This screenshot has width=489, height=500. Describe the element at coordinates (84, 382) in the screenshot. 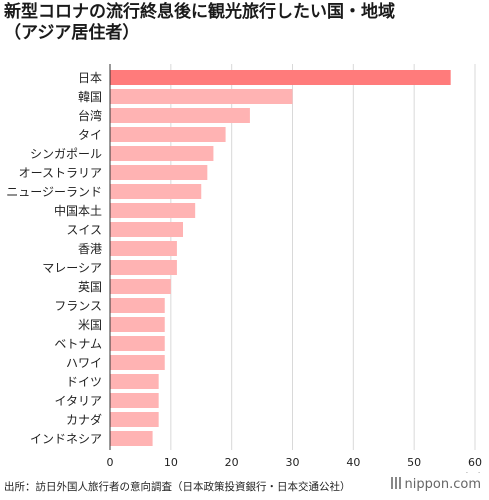

I see `category-label: ドイツ` at that location.